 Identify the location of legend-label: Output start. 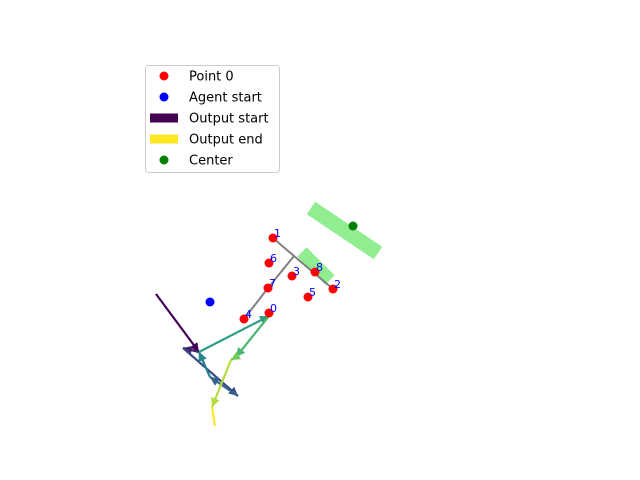
(229, 119).